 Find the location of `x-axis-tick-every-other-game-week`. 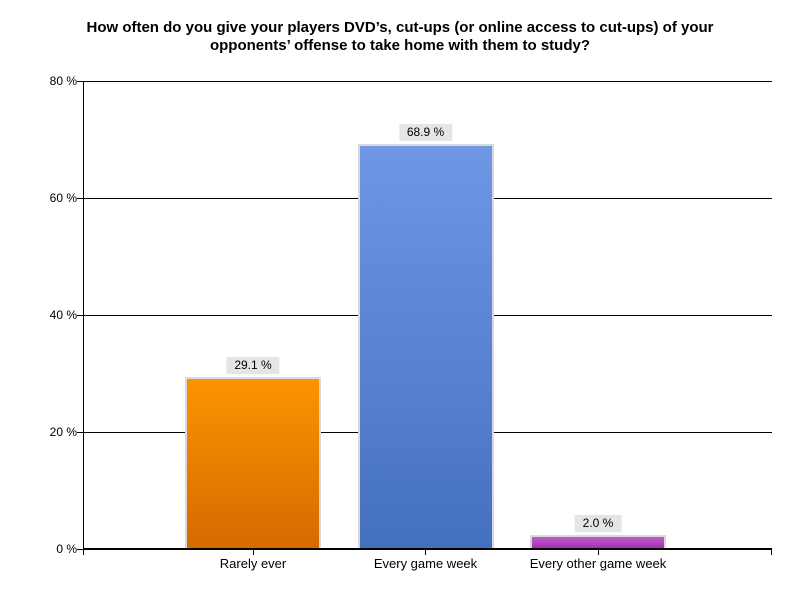

x-axis-tick-every-other-game-week is located at coordinates (598, 552).